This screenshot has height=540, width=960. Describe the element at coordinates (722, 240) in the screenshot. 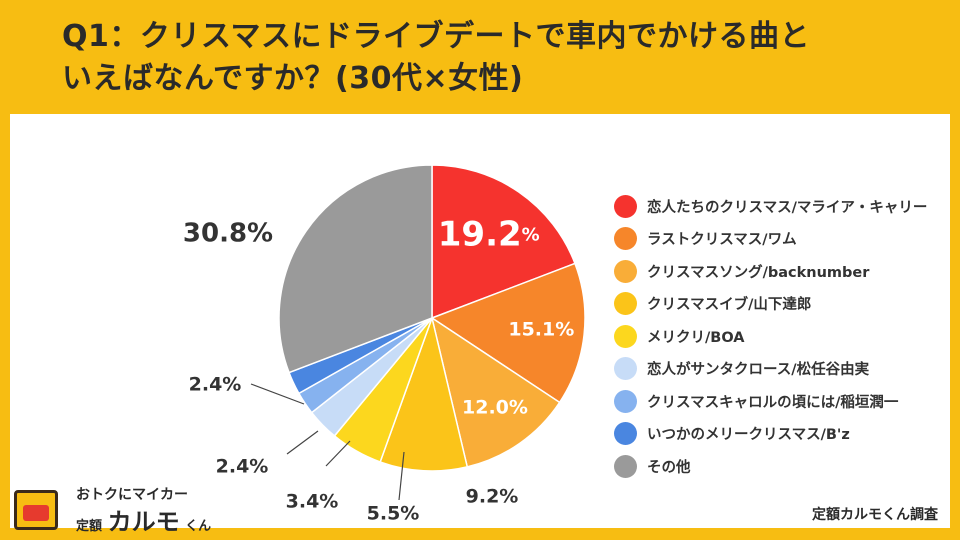

I see `legend-label: ラストクリスマス/ワム` at that location.